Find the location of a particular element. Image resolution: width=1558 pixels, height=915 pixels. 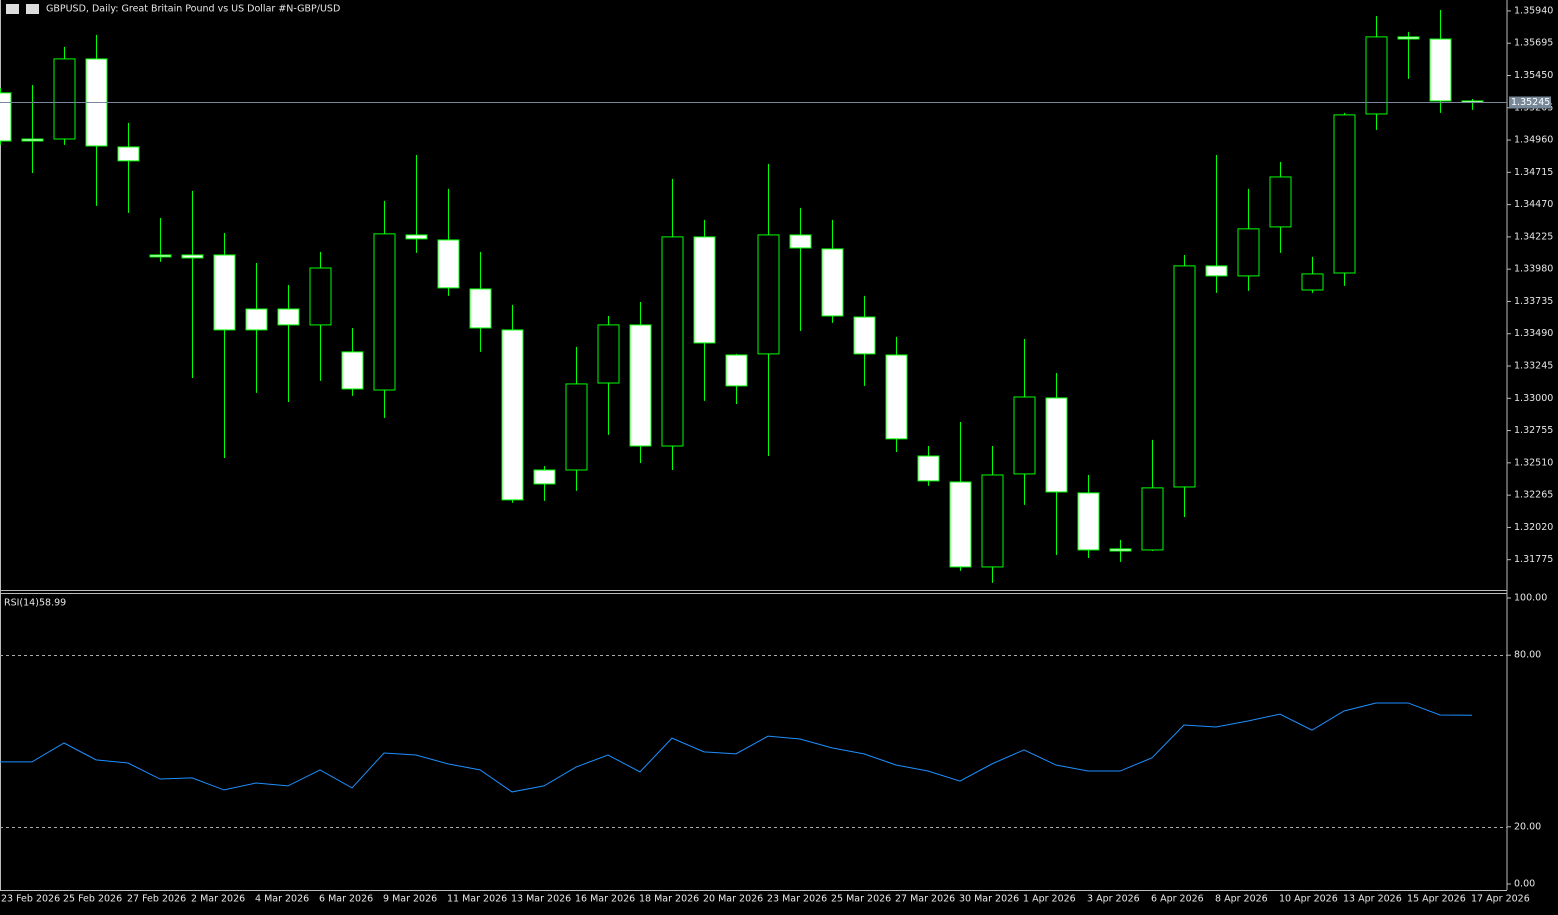

y-tick-label: 1.32265 is located at coordinates (1533, 495).